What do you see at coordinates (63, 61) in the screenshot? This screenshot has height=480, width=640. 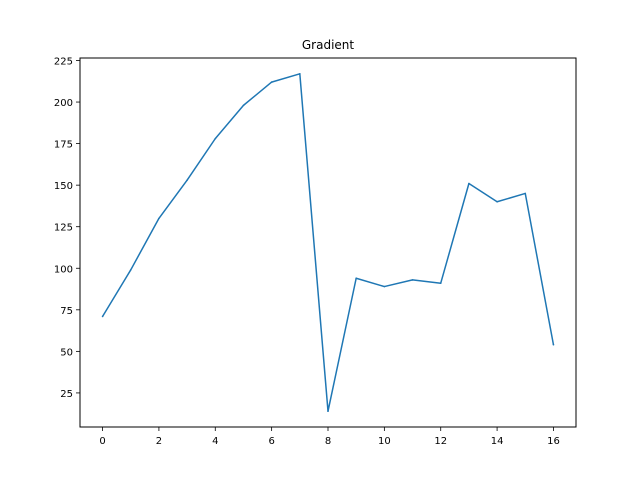 I see `y-tick-label: 225` at bounding box center [63, 61].